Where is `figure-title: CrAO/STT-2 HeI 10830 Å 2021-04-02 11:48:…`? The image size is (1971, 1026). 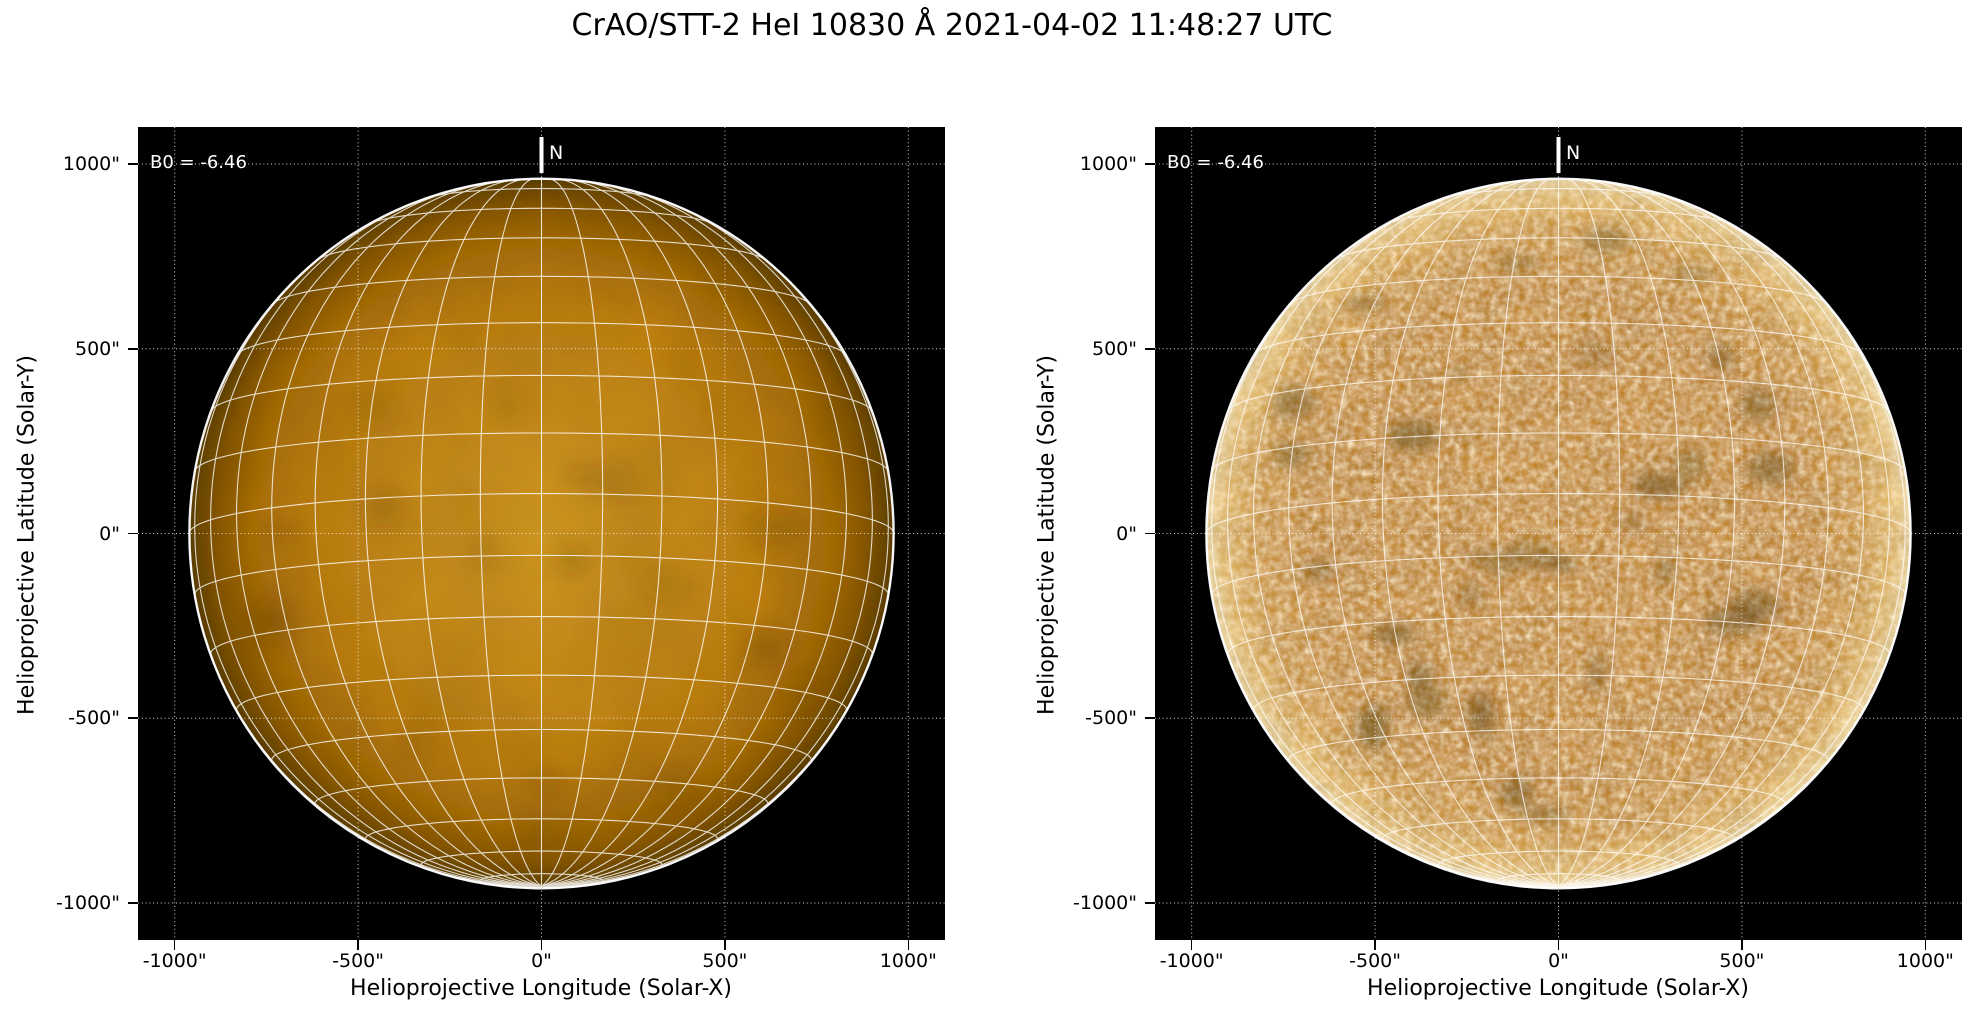 figure-title: CrAO/STT-2 HeI 10830 Å 2021-04-02 11:48:… is located at coordinates (952, 25).